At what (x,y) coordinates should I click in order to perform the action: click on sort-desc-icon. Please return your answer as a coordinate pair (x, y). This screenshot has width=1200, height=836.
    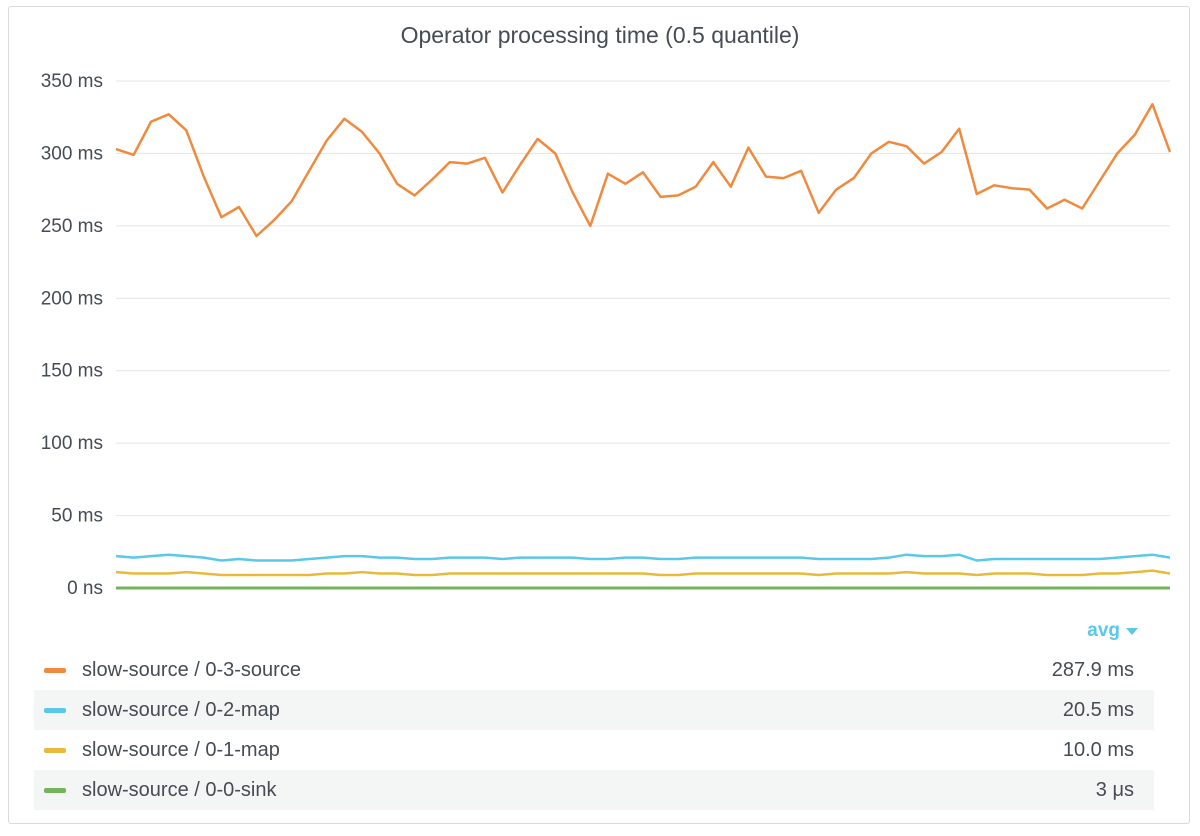
    Looking at the image, I should click on (1132, 631).